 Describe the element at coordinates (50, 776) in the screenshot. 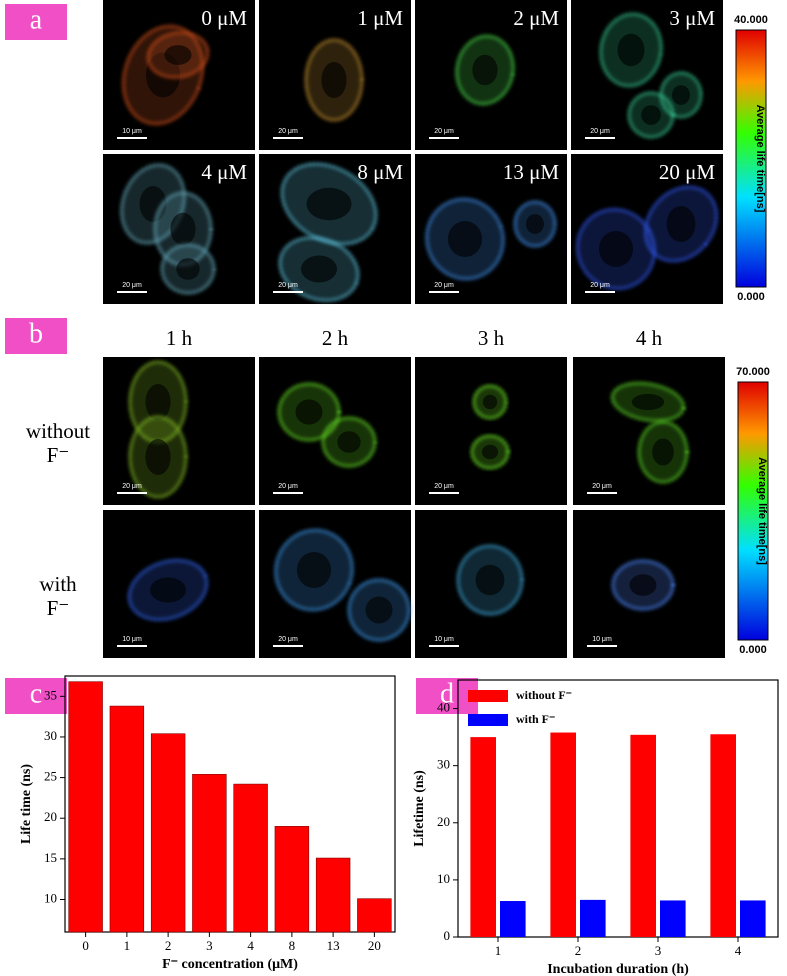

I see `y-tick-label: 25` at that location.